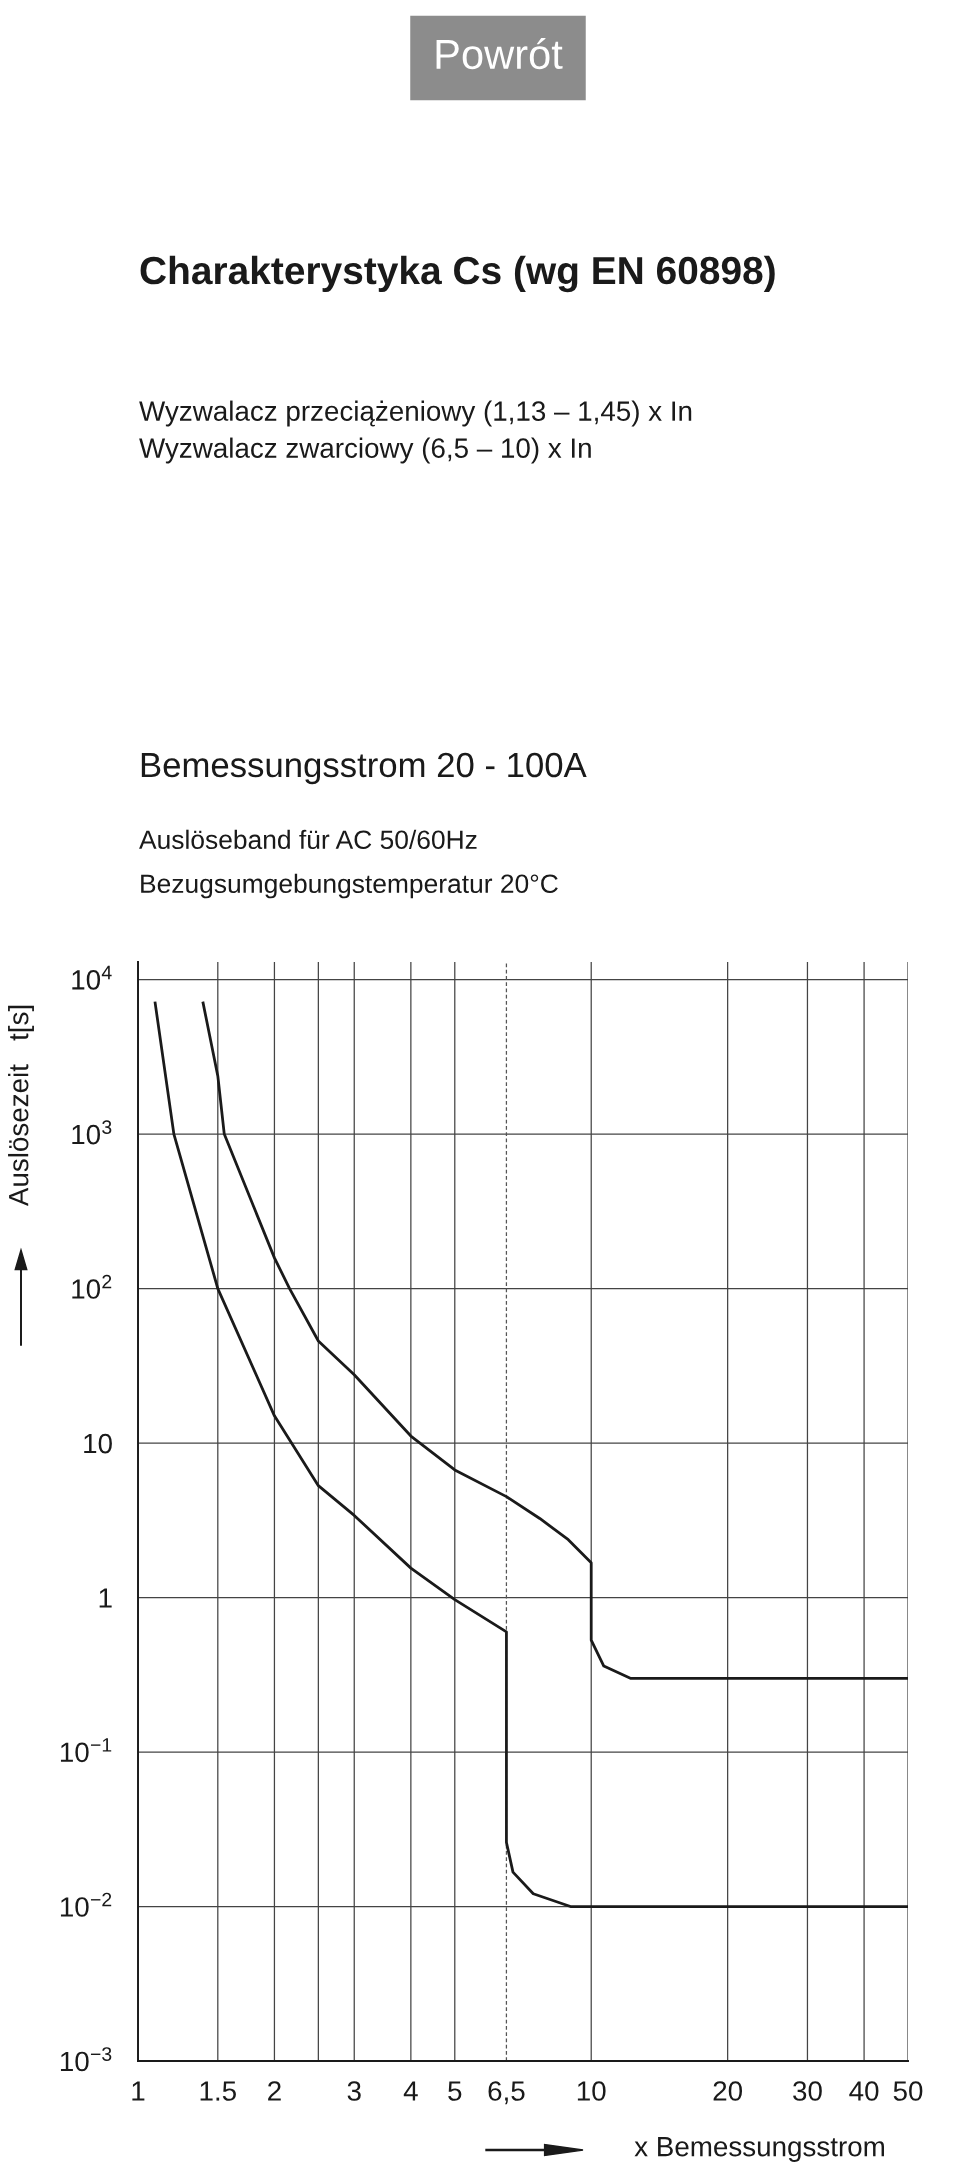  What do you see at coordinates (457, 274) in the screenshot?
I see `chart-title: Charakterystyka Cs (wg EN 60898)` at bounding box center [457, 274].